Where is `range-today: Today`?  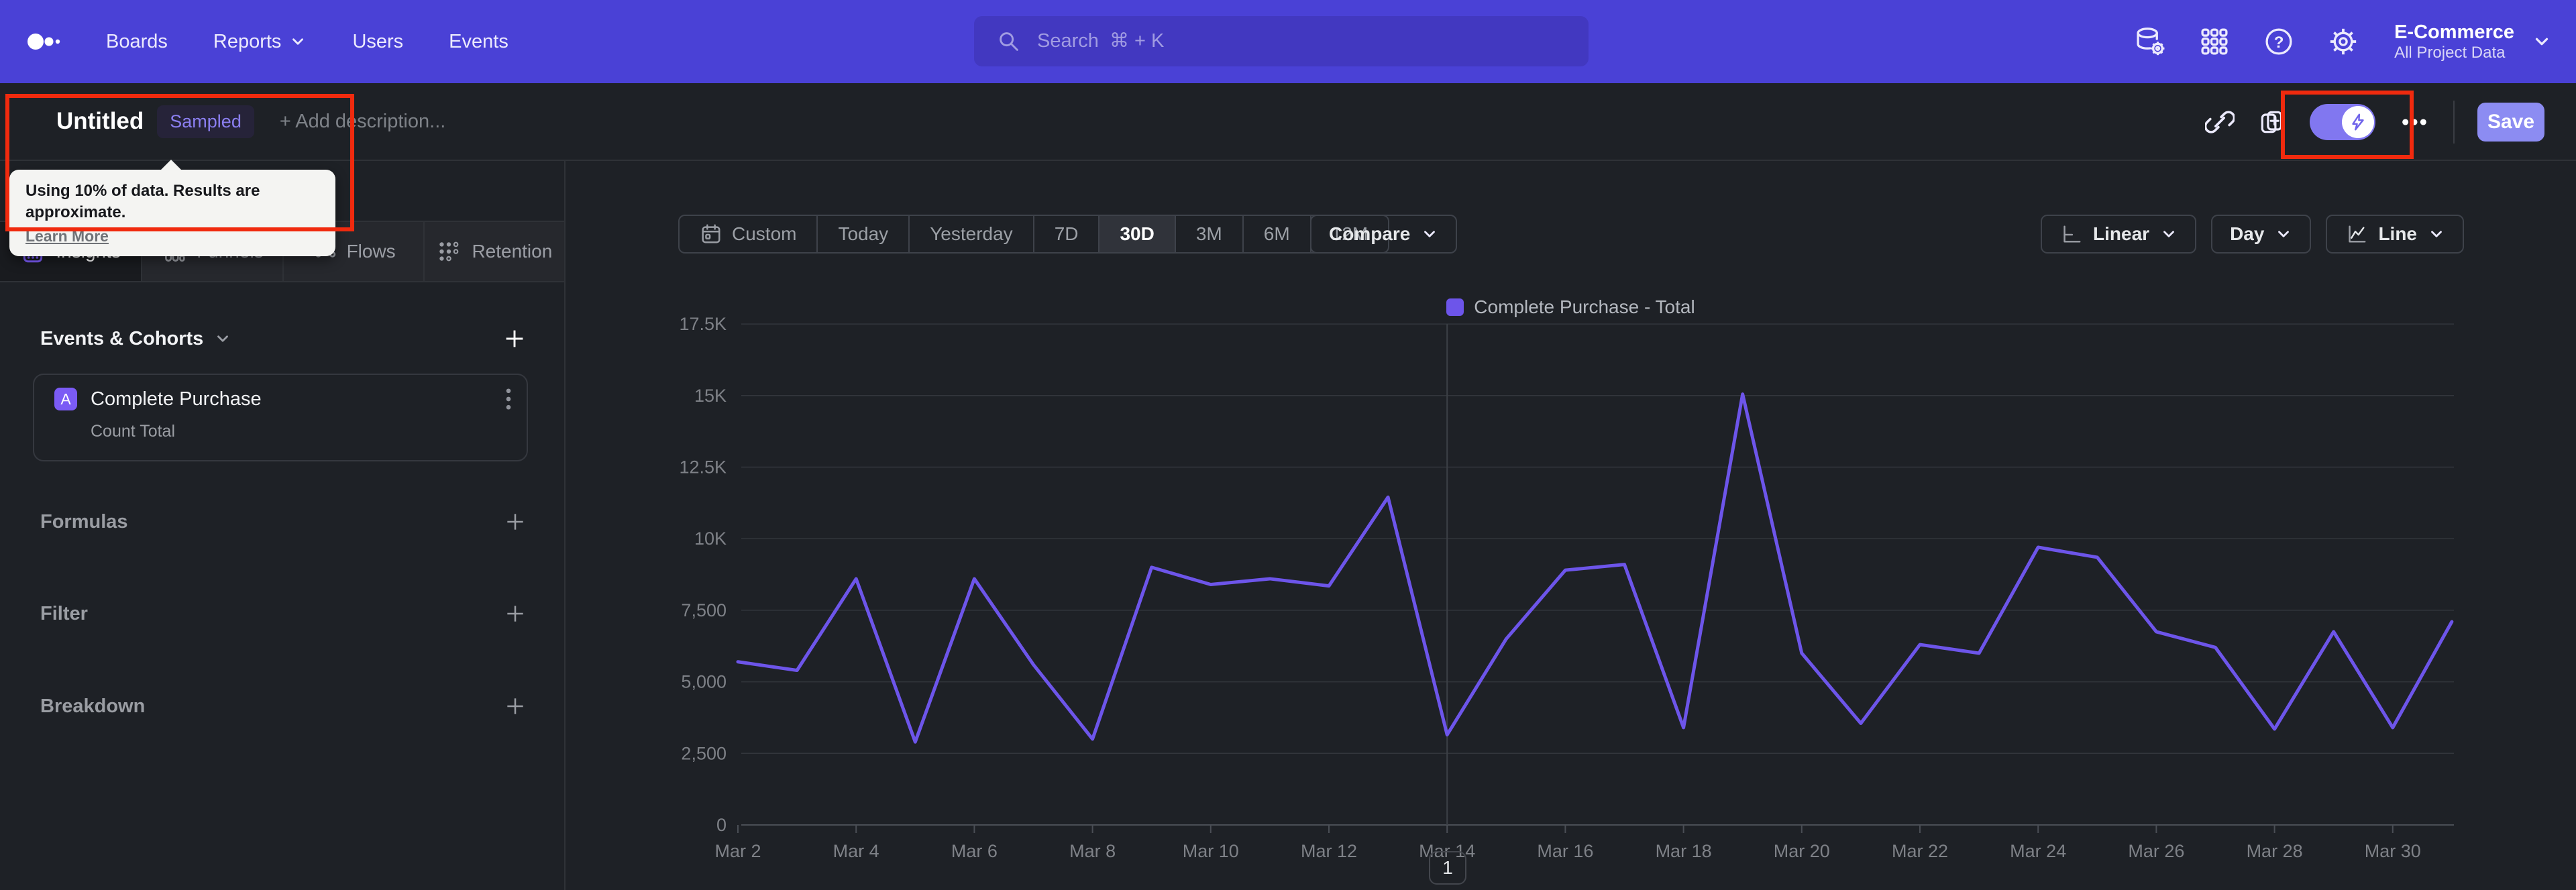 range-today: Today is located at coordinates (862, 234).